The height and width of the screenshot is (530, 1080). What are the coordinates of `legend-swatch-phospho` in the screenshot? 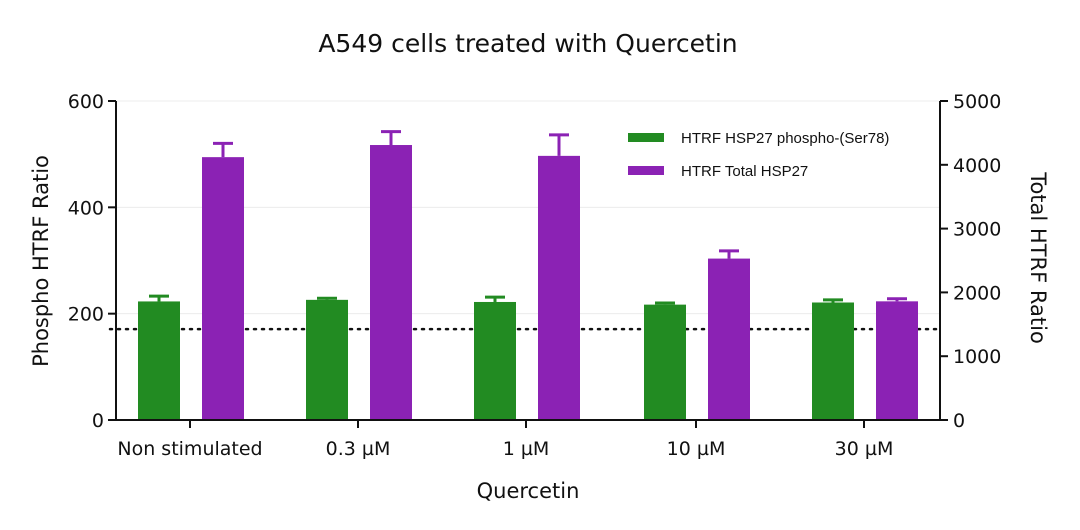 It's located at (646, 137).